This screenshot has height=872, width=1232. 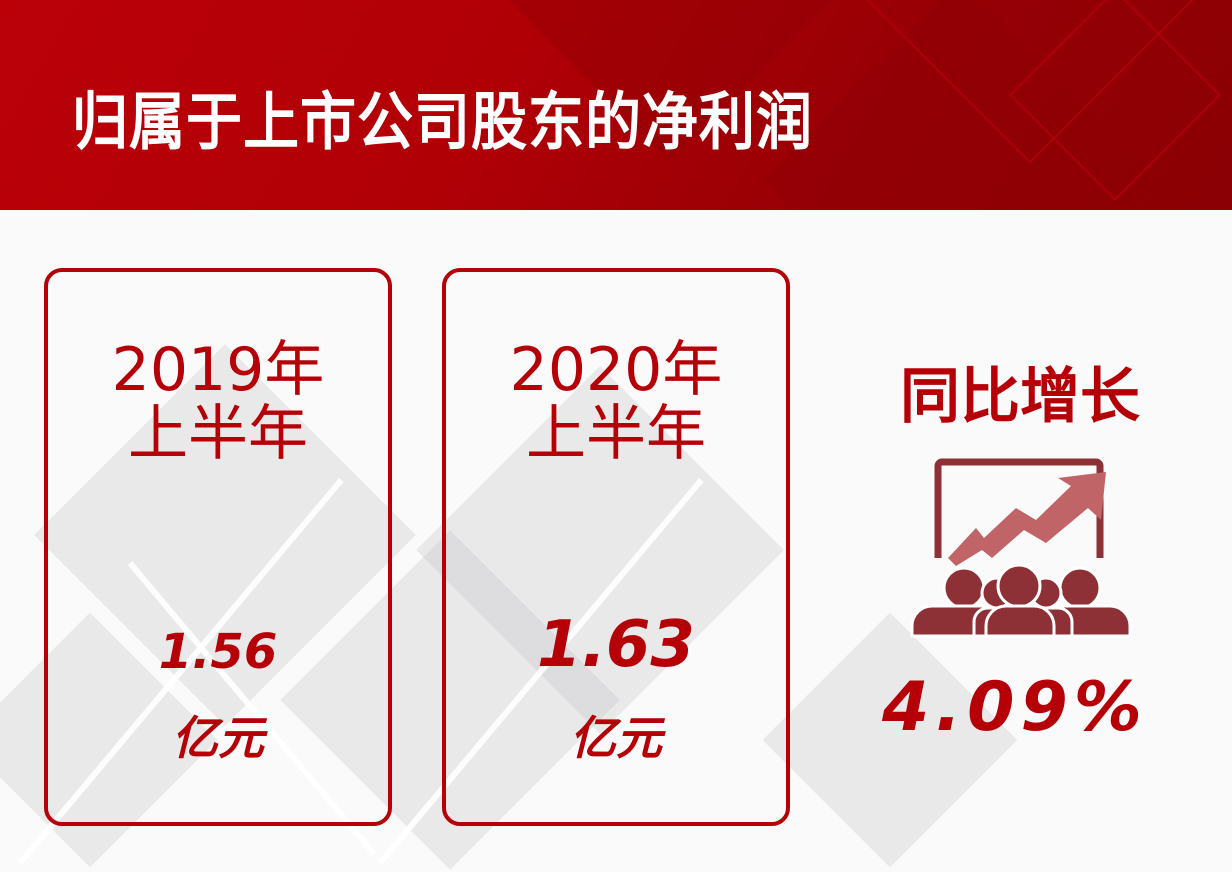 I want to click on card-year: 2020年 上半年, so click(x=616, y=402).